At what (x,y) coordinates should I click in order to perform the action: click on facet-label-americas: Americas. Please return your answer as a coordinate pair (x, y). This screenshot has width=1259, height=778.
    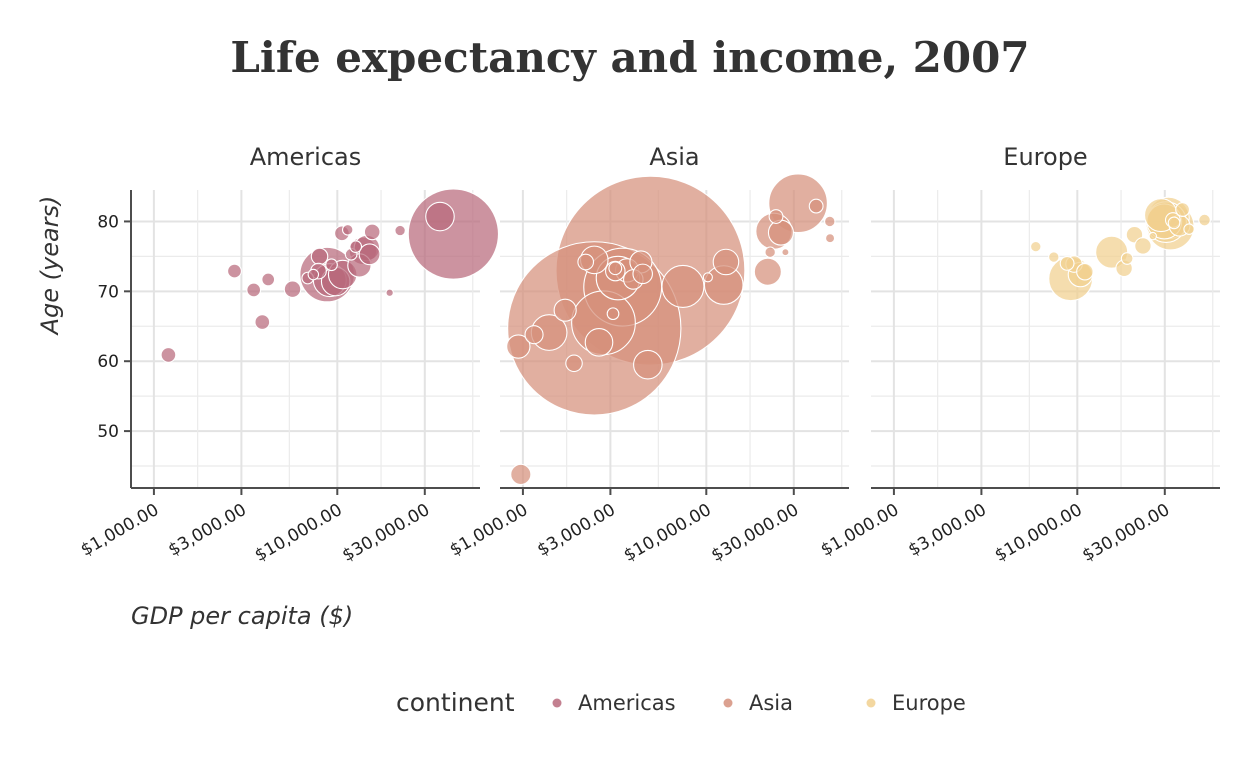
    Looking at the image, I should click on (306, 157).